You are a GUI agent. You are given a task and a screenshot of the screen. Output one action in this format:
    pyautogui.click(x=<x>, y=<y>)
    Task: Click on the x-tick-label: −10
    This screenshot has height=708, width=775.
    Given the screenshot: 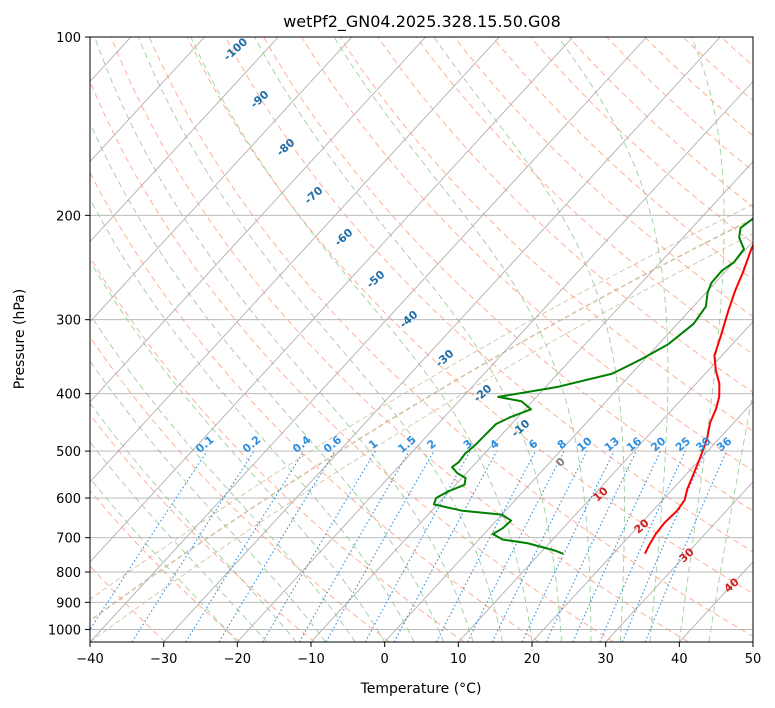 What is the action you would take?
    pyautogui.click(x=310, y=659)
    